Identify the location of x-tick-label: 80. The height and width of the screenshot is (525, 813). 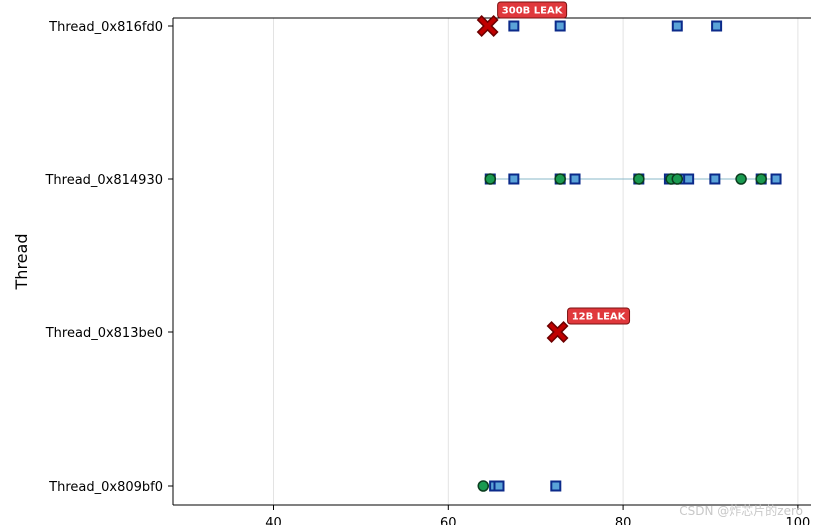
(623, 520).